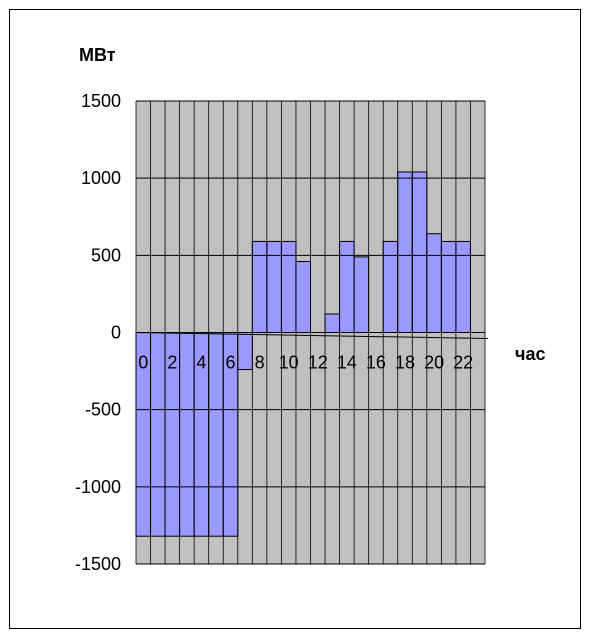 The image size is (590, 638). Describe the element at coordinates (143, 363) in the screenshot. I see `x-tick-label: 0` at that location.